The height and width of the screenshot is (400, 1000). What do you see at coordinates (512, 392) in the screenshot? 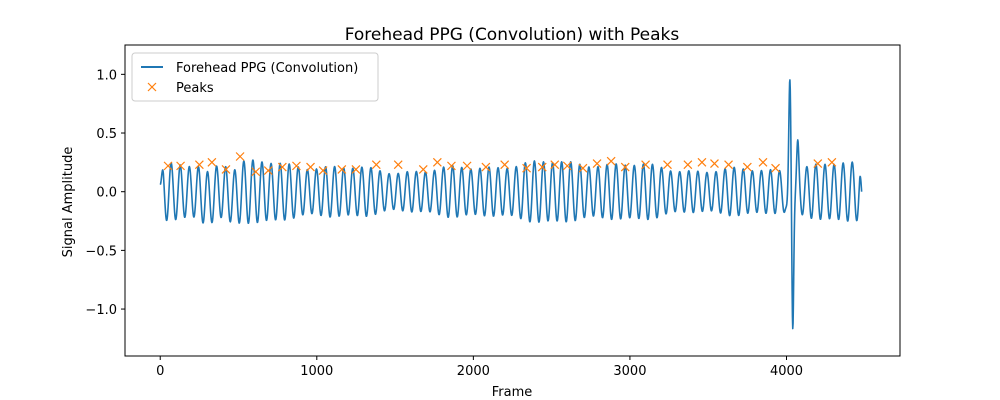
I see `x-axis-label: Frame` at bounding box center [512, 392].